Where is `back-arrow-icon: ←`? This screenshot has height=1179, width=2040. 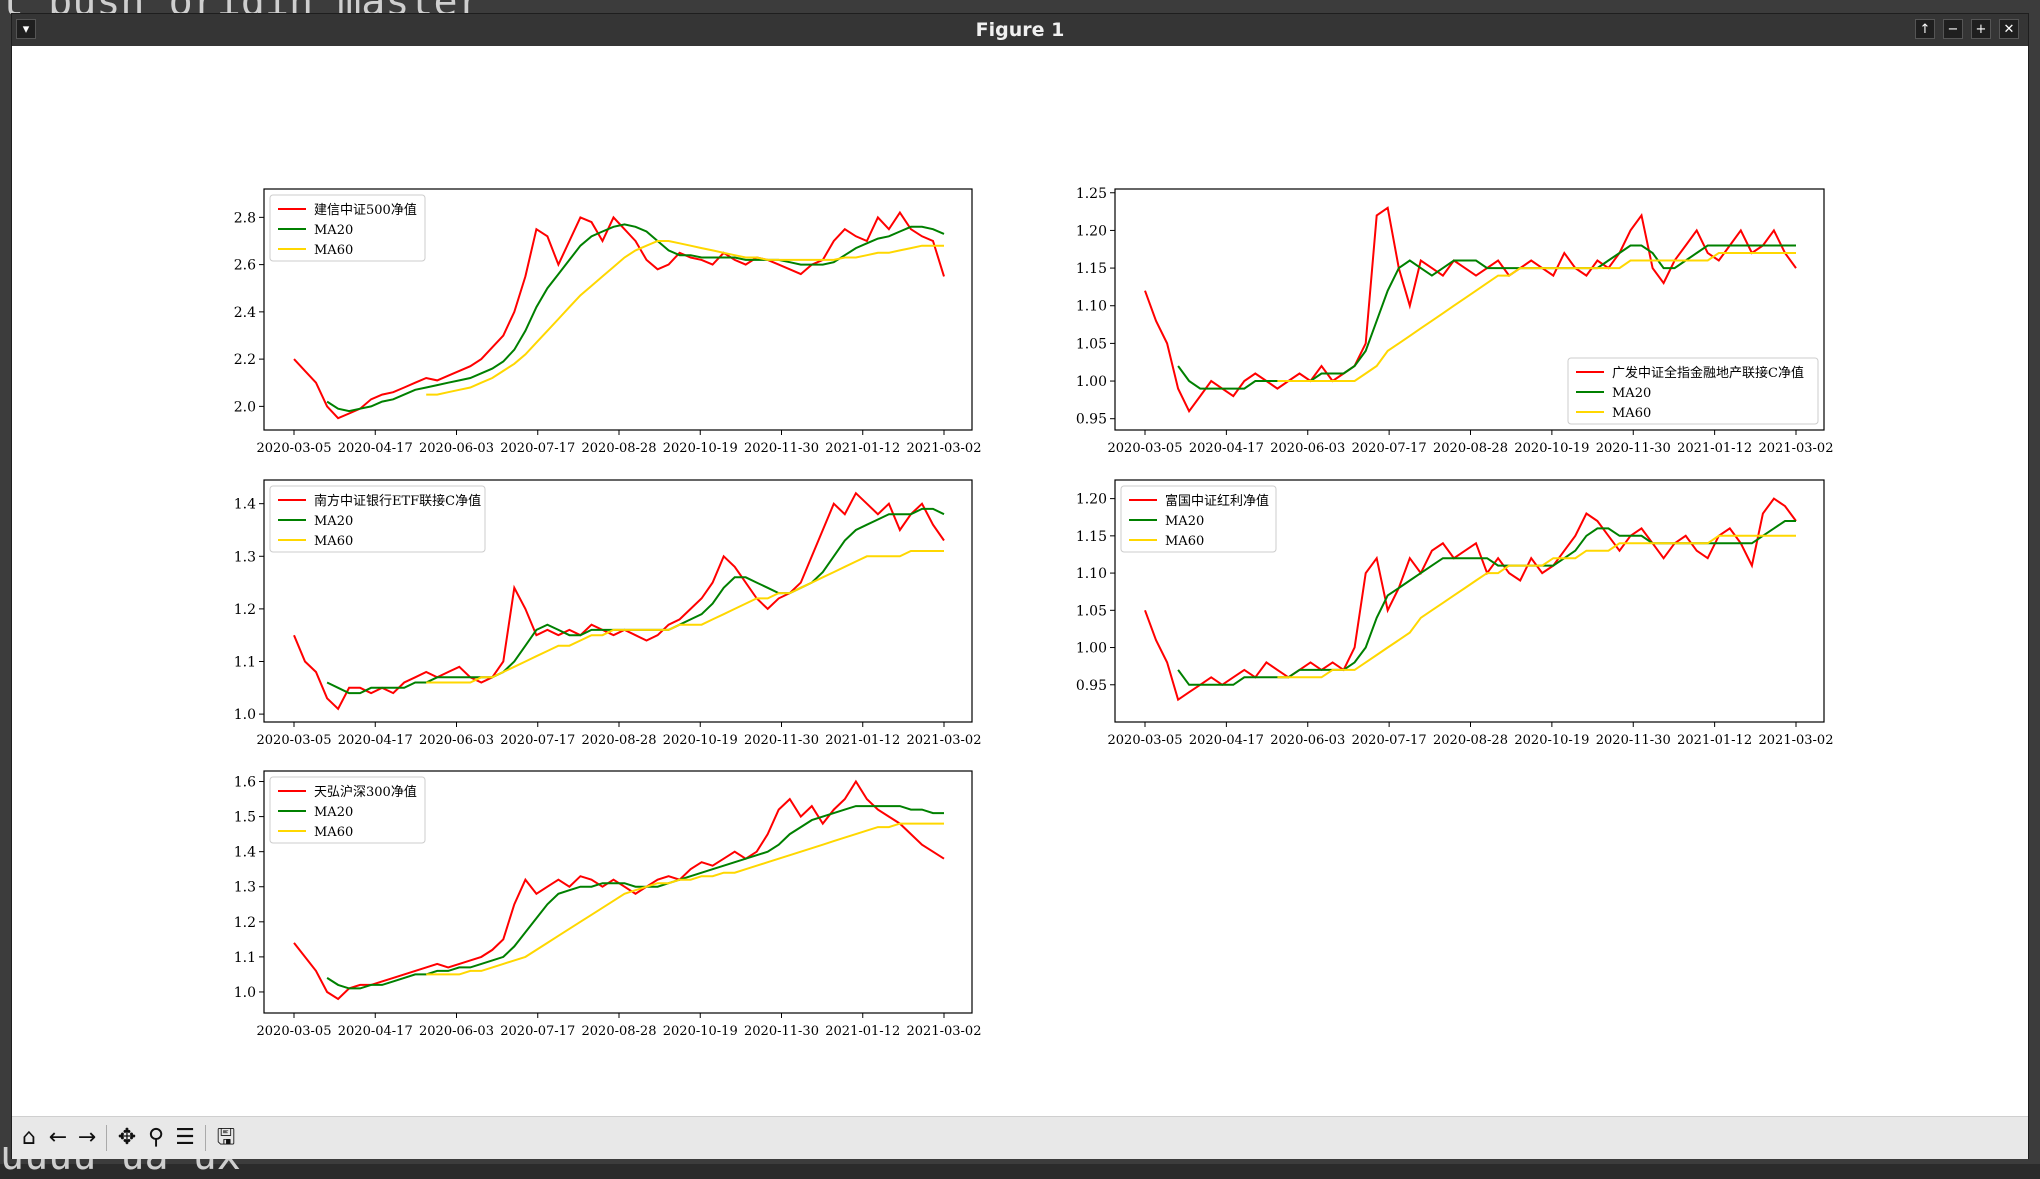
back-arrow-icon: ← is located at coordinates (58, 1137).